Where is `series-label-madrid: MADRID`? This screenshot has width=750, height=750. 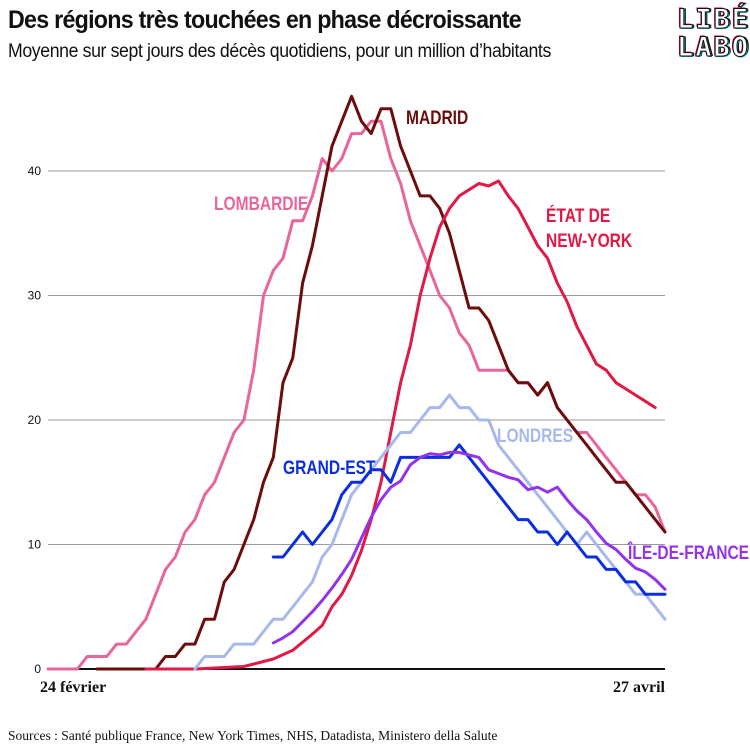
series-label-madrid: MADRID is located at coordinates (437, 118).